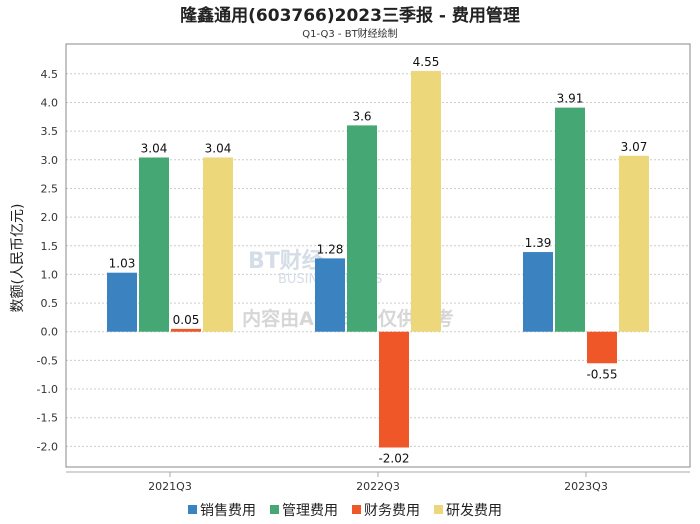 Image resolution: width=700 pixels, height=524 pixels. What do you see at coordinates (286, 261) in the screenshot?
I see `watermark-logo: BT财经` at bounding box center [286, 261].